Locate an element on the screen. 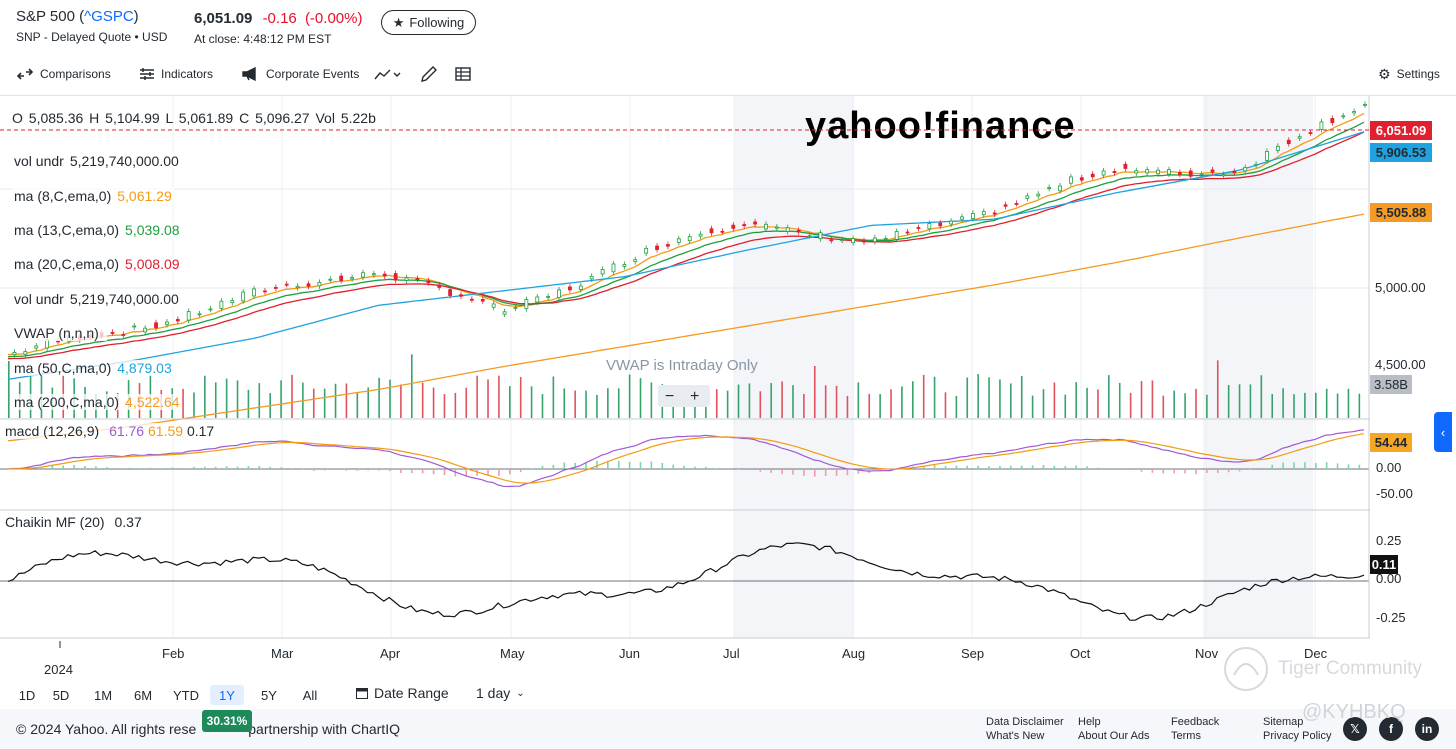 Image resolution: width=1456 pixels, height=749 pixels. study-legend-7: ma (200,C,ma,0) 4,522.64 is located at coordinates (97, 402).